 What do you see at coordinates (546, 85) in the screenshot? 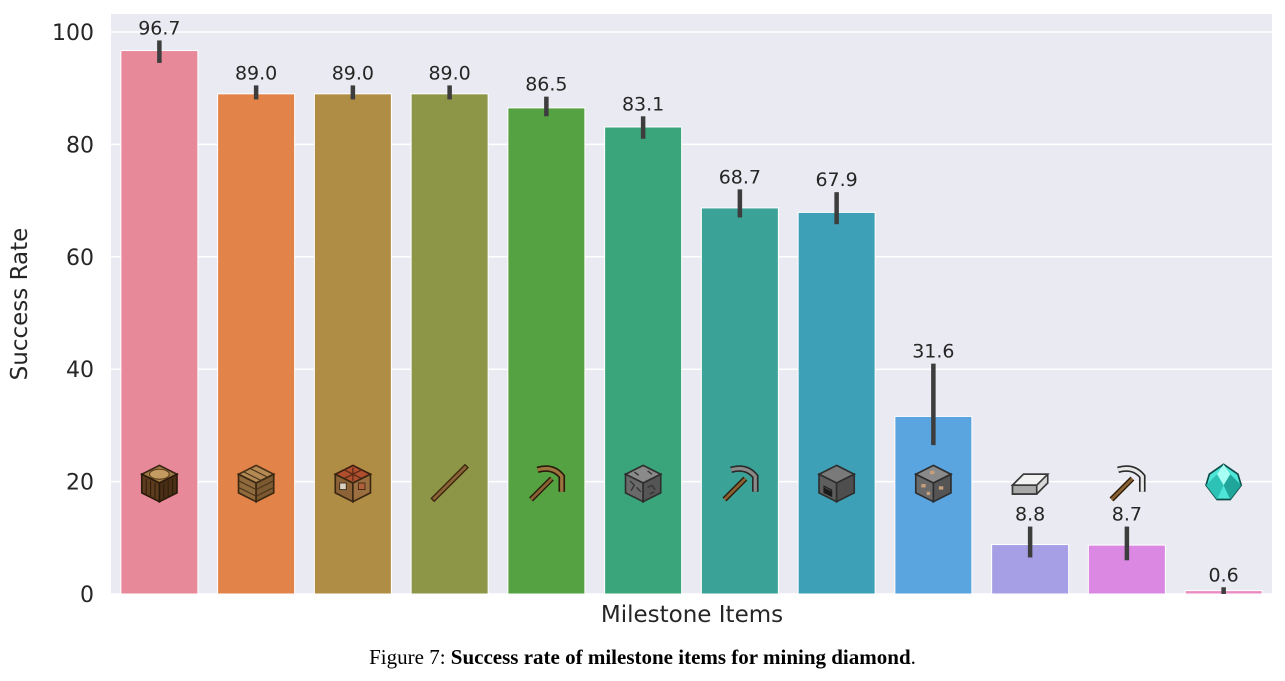
I see `bar-value-label: 86.5` at bounding box center [546, 85].